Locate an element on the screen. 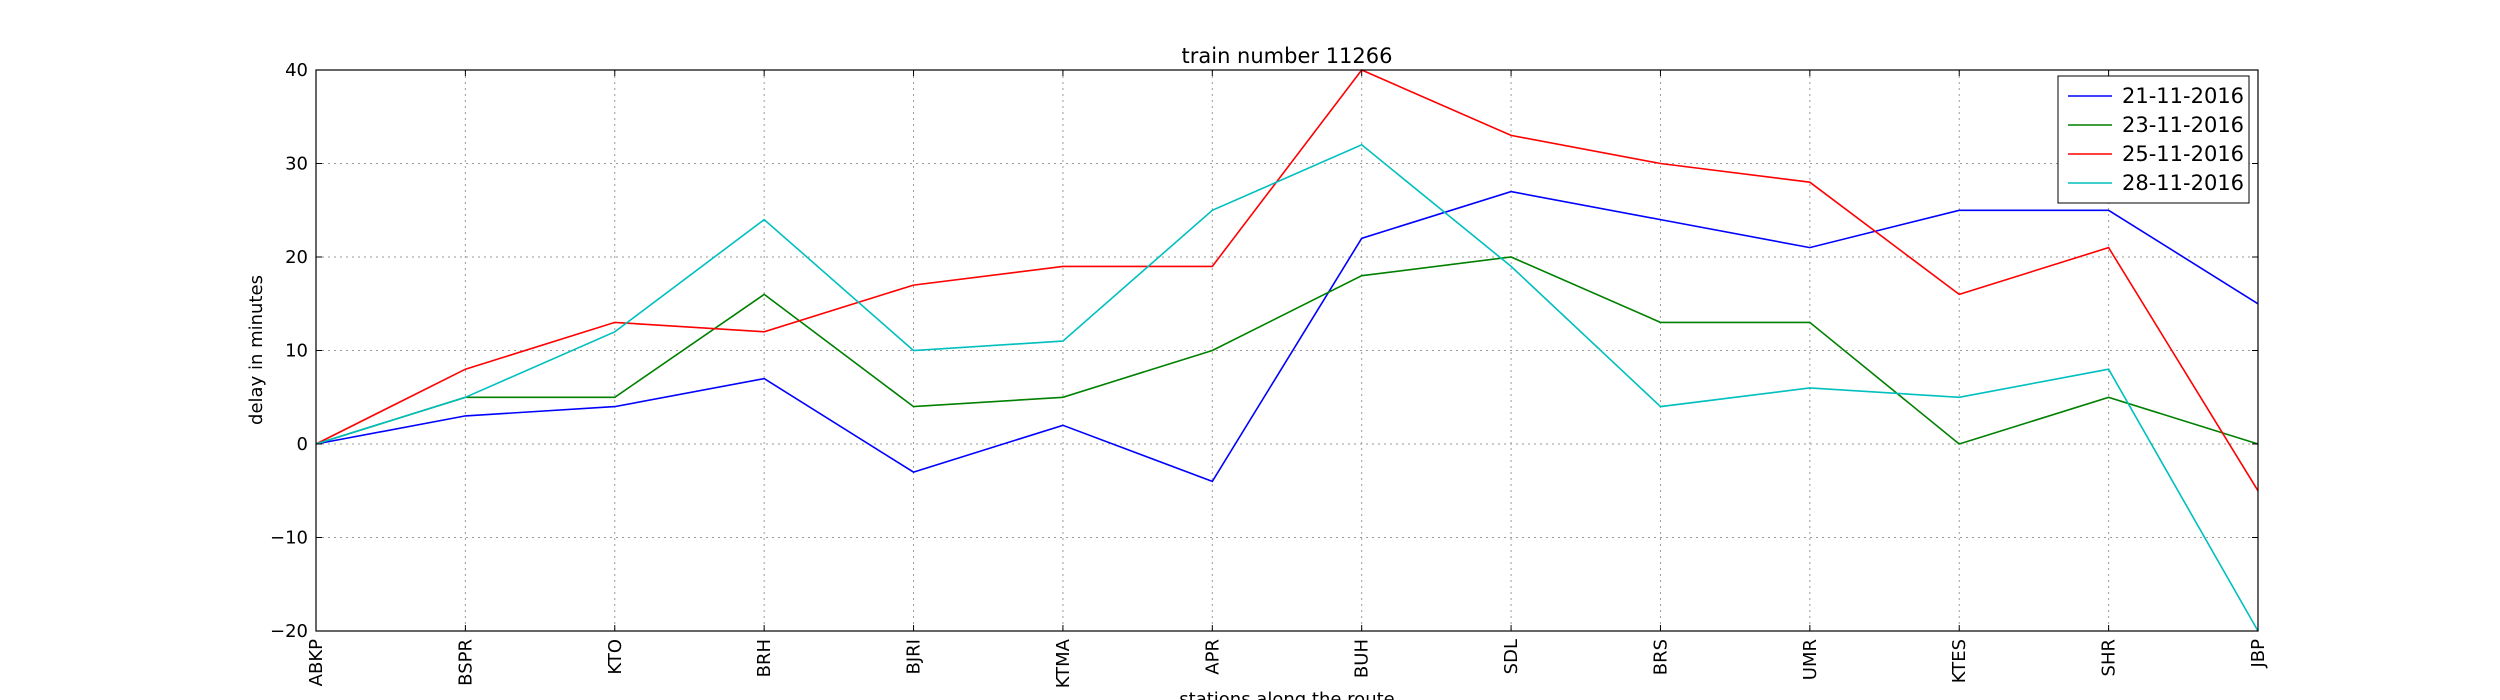  x-axis-label: stations along the route is located at coordinates (1286, 694).